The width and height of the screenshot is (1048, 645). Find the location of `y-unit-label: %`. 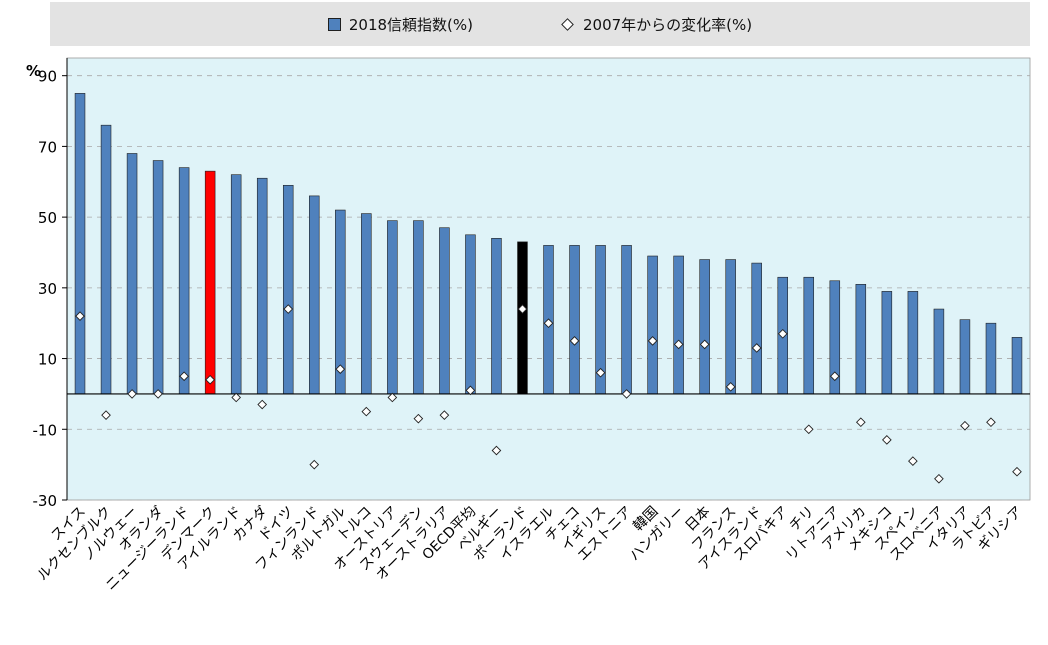

y-unit-label: % is located at coordinates (33, 71).